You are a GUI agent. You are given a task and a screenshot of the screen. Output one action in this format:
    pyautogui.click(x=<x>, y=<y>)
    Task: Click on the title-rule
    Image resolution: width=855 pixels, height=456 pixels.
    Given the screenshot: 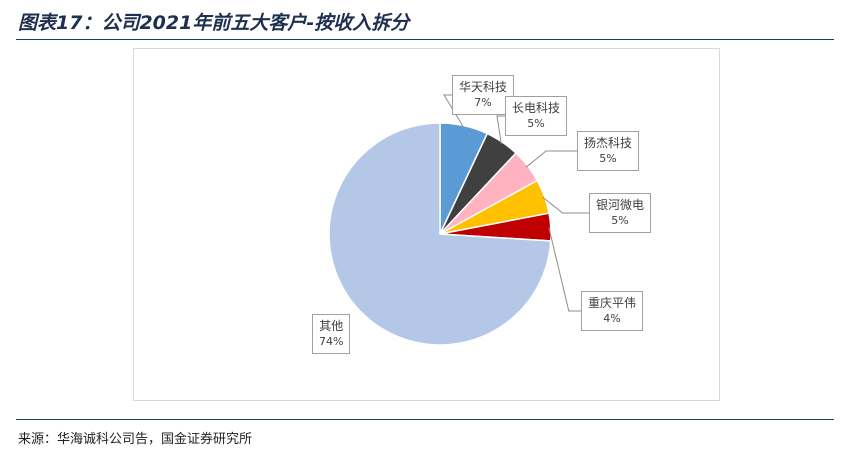 What is the action you would take?
    pyautogui.click(x=425, y=39)
    